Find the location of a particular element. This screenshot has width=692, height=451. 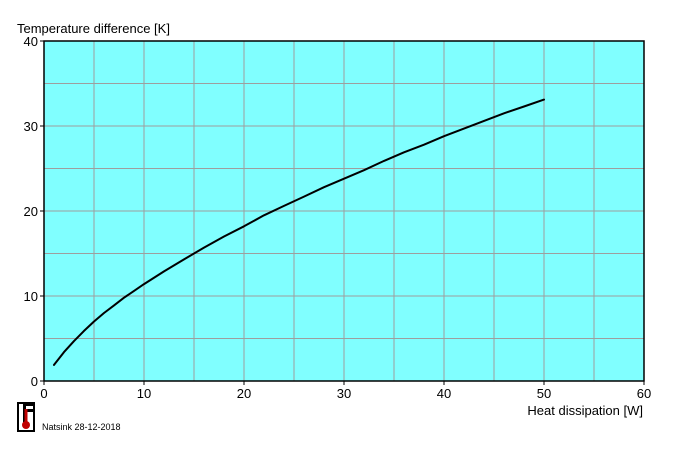

thermometer-logo-icon is located at coordinates (26, 417).